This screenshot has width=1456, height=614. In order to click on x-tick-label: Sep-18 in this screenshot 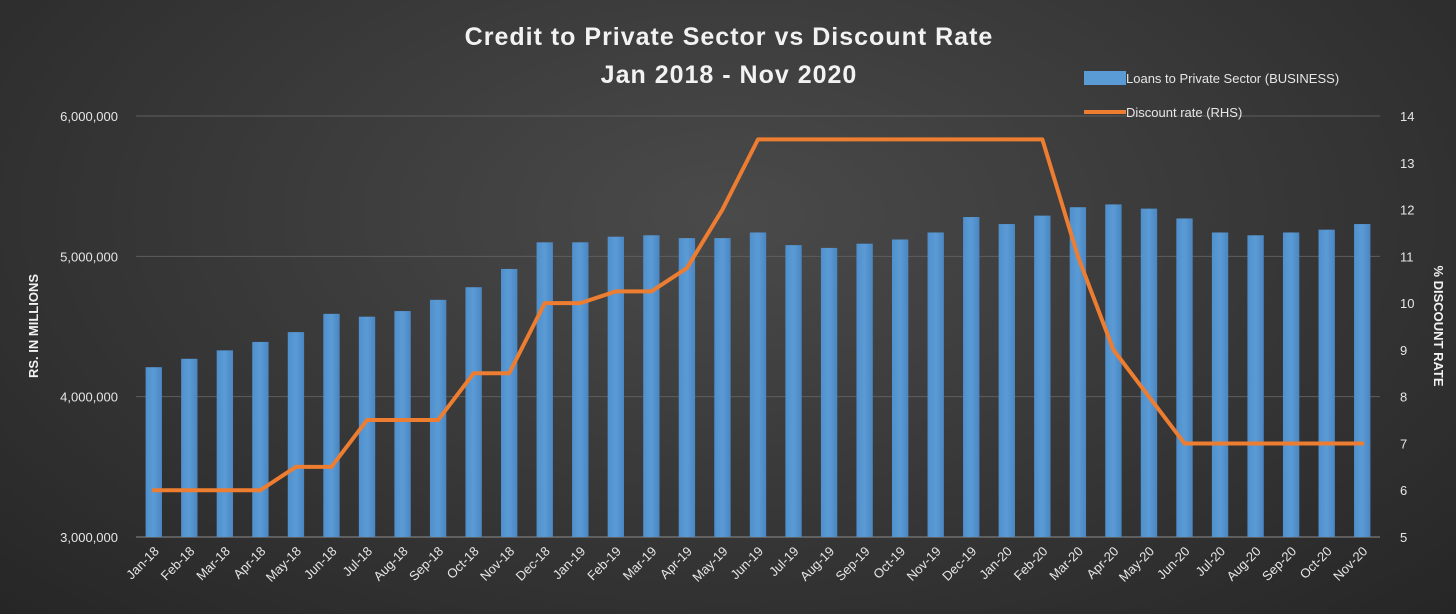, I will do `click(426, 564)`.